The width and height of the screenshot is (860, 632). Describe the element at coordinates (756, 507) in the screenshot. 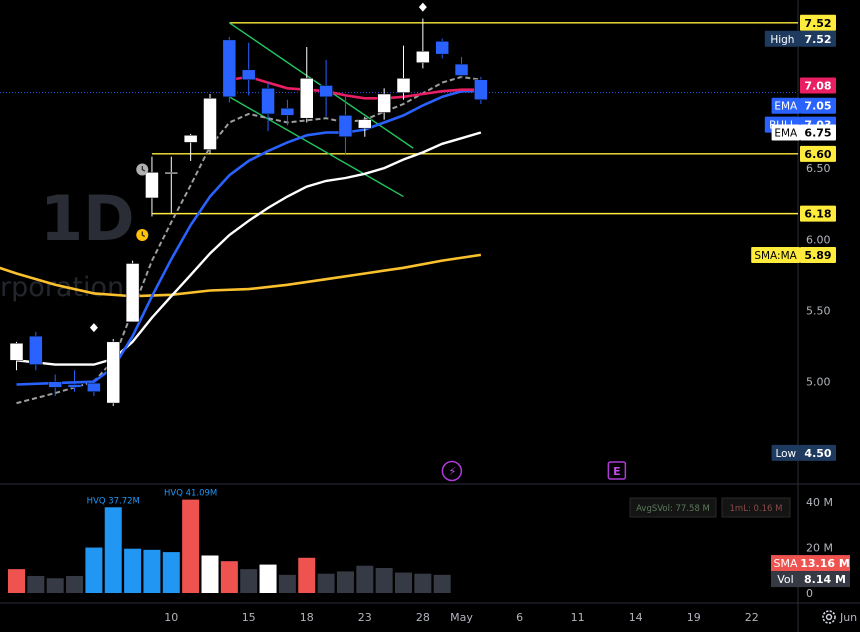

I see `ml-badge: 1mL: 0.16 M` at that location.